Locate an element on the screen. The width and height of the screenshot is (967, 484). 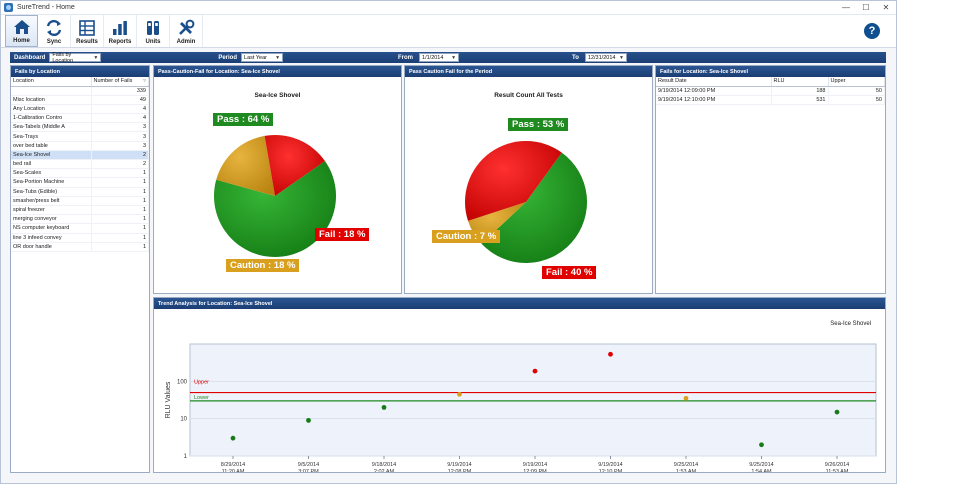
window-title: SureTrend - Home is located at coordinates (46, 7).